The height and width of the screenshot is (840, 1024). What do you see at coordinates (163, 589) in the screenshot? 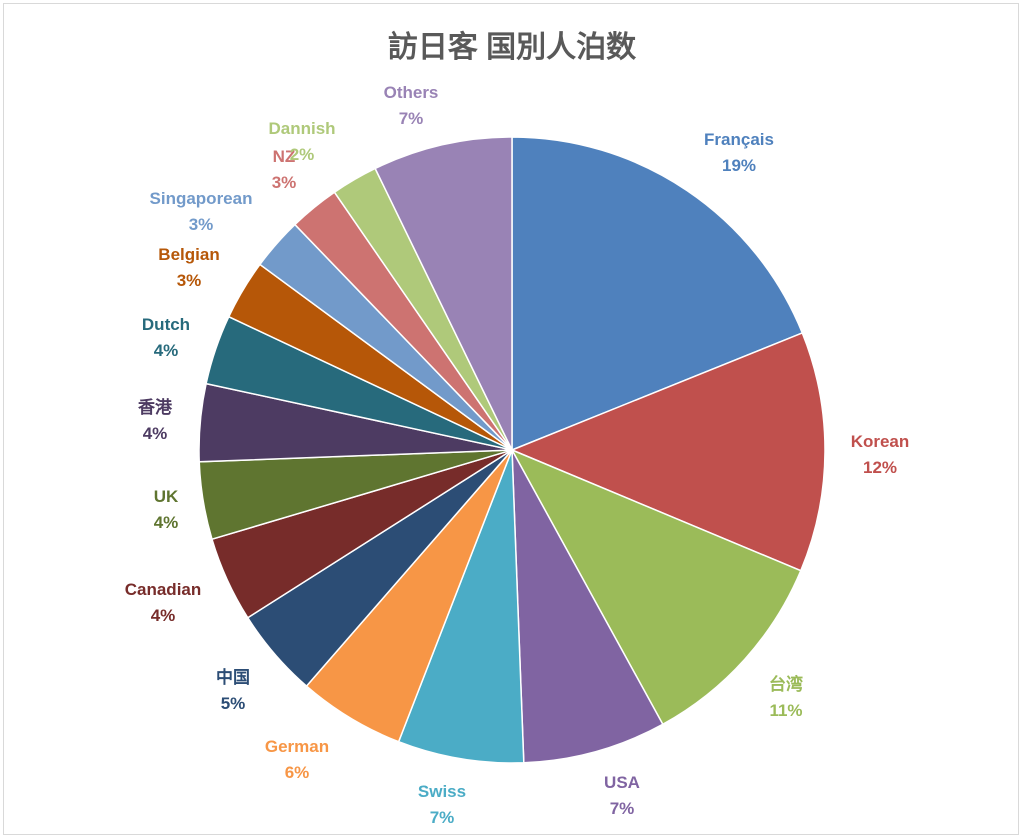
I see `slice-label-name: Canadian` at bounding box center [163, 589].